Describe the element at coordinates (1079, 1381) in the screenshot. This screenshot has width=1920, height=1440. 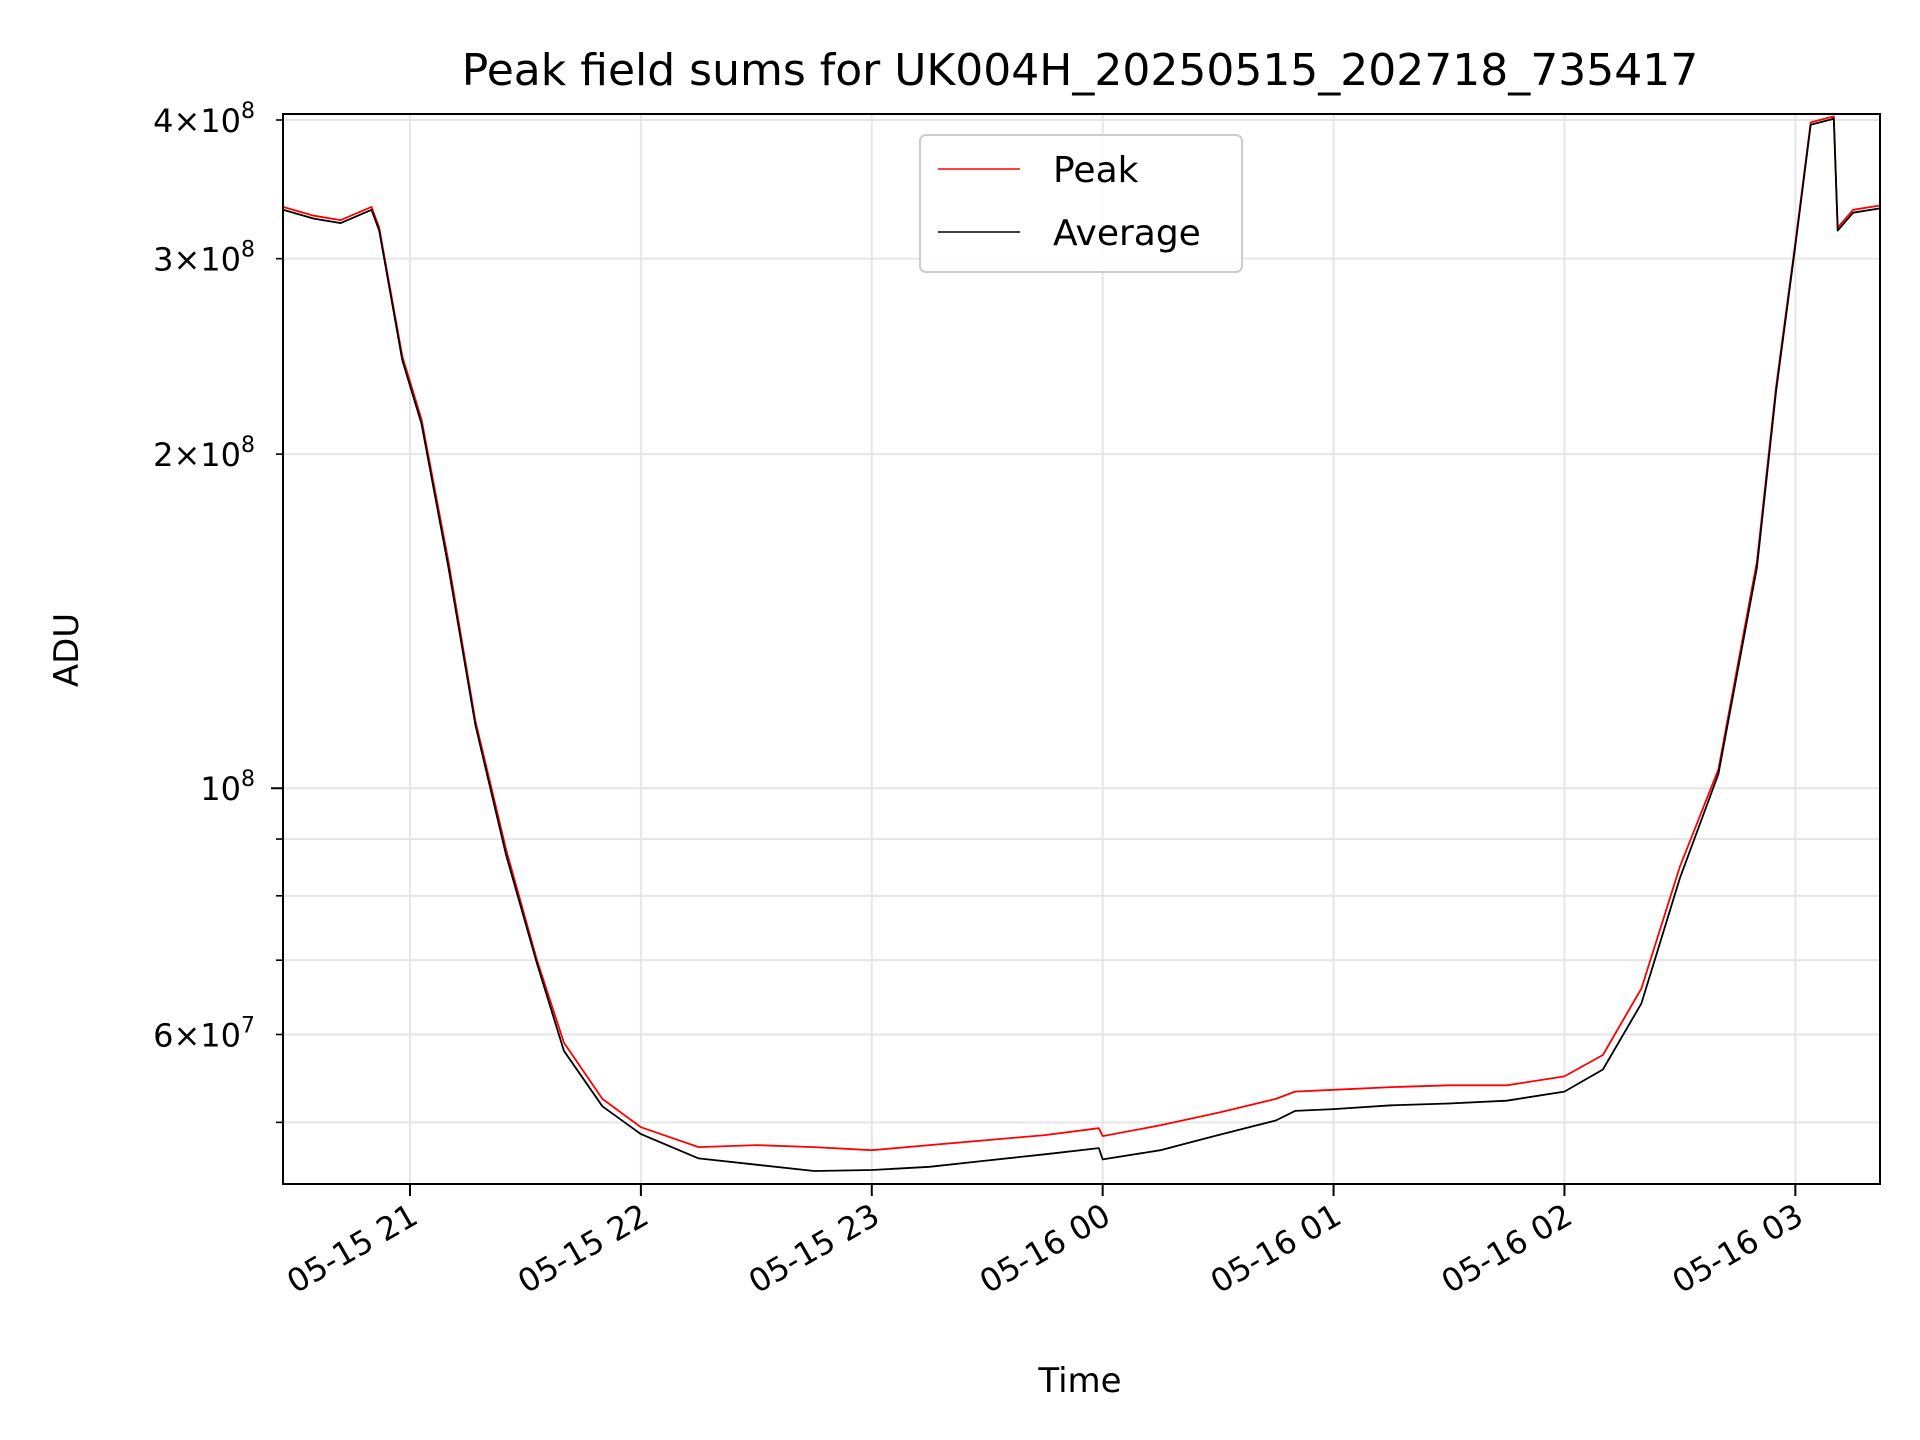
I see `x-axis-label: Time` at that location.